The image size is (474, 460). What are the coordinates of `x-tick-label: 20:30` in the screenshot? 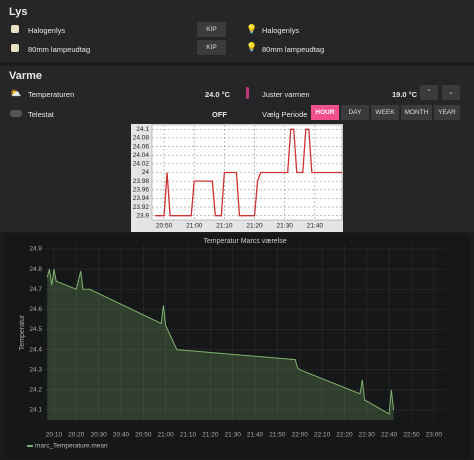 It's located at (98, 435).